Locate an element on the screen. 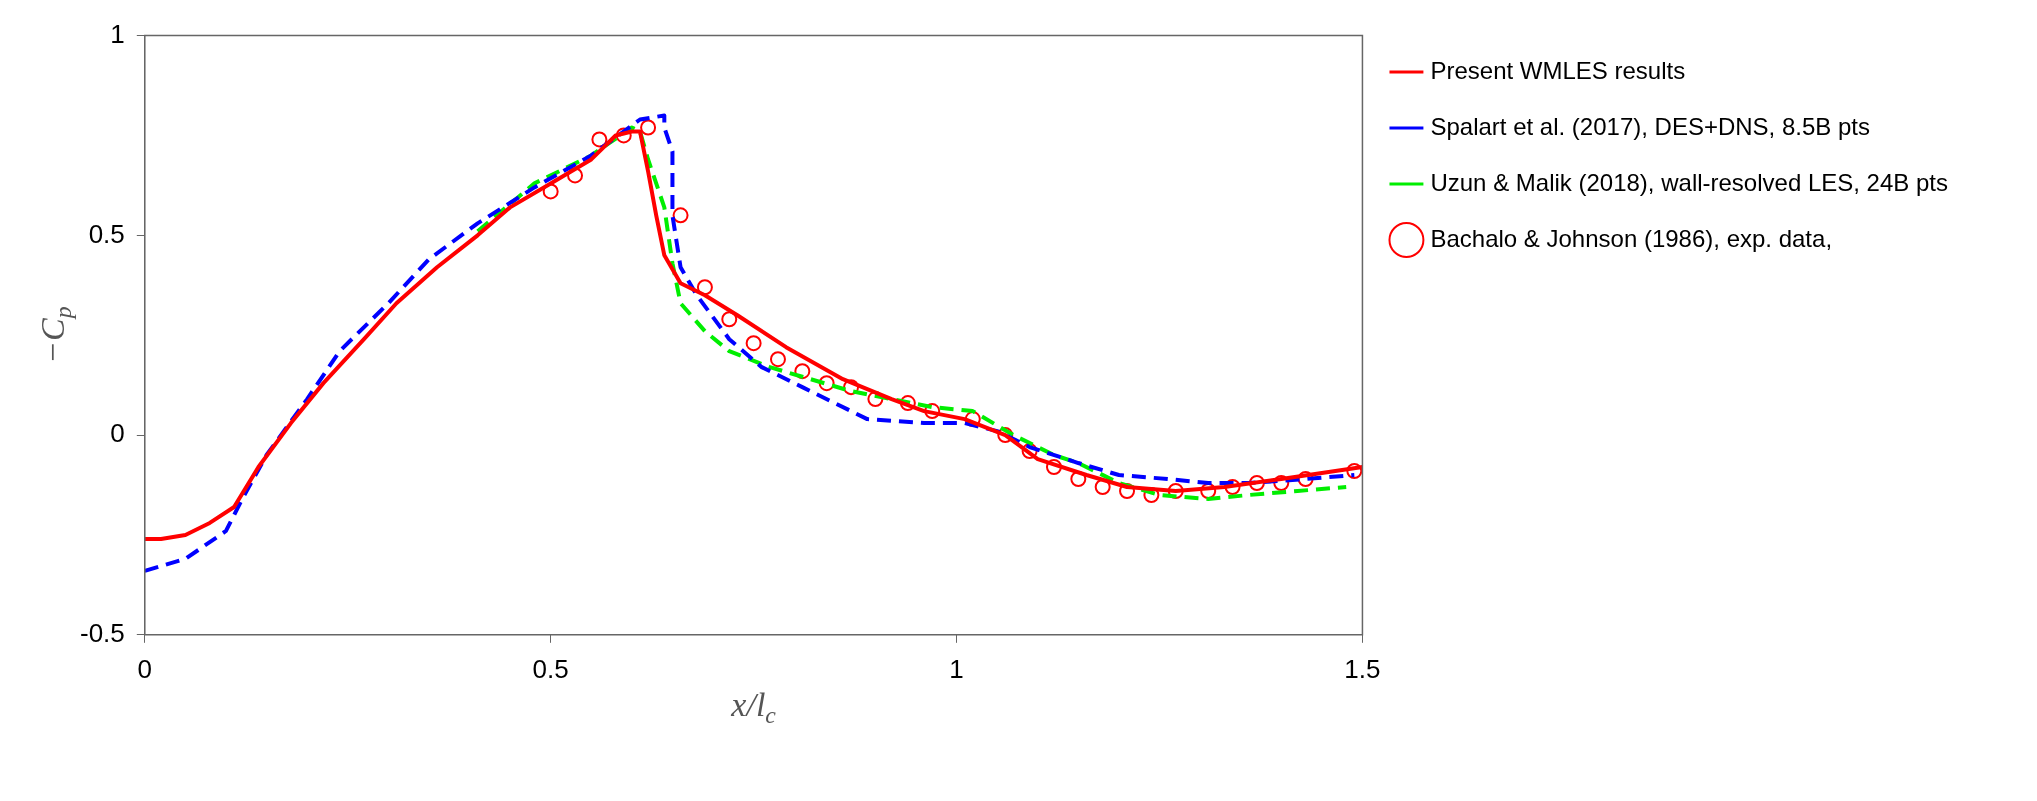 This screenshot has height=801, width=2037. y-tick-label: -0.5 is located at coordinates (102, 632).